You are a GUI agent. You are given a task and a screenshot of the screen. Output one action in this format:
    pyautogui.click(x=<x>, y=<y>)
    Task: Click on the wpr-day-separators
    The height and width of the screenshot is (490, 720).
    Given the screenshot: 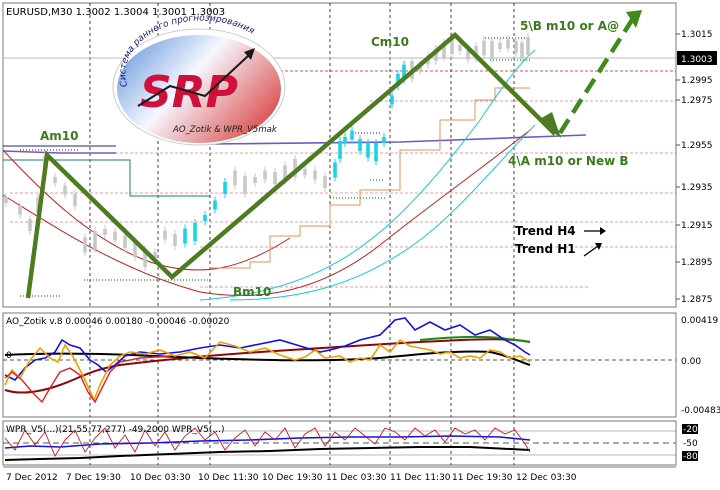 What is the action you would take?
    pyautogui.click(x=302, y=443)
    